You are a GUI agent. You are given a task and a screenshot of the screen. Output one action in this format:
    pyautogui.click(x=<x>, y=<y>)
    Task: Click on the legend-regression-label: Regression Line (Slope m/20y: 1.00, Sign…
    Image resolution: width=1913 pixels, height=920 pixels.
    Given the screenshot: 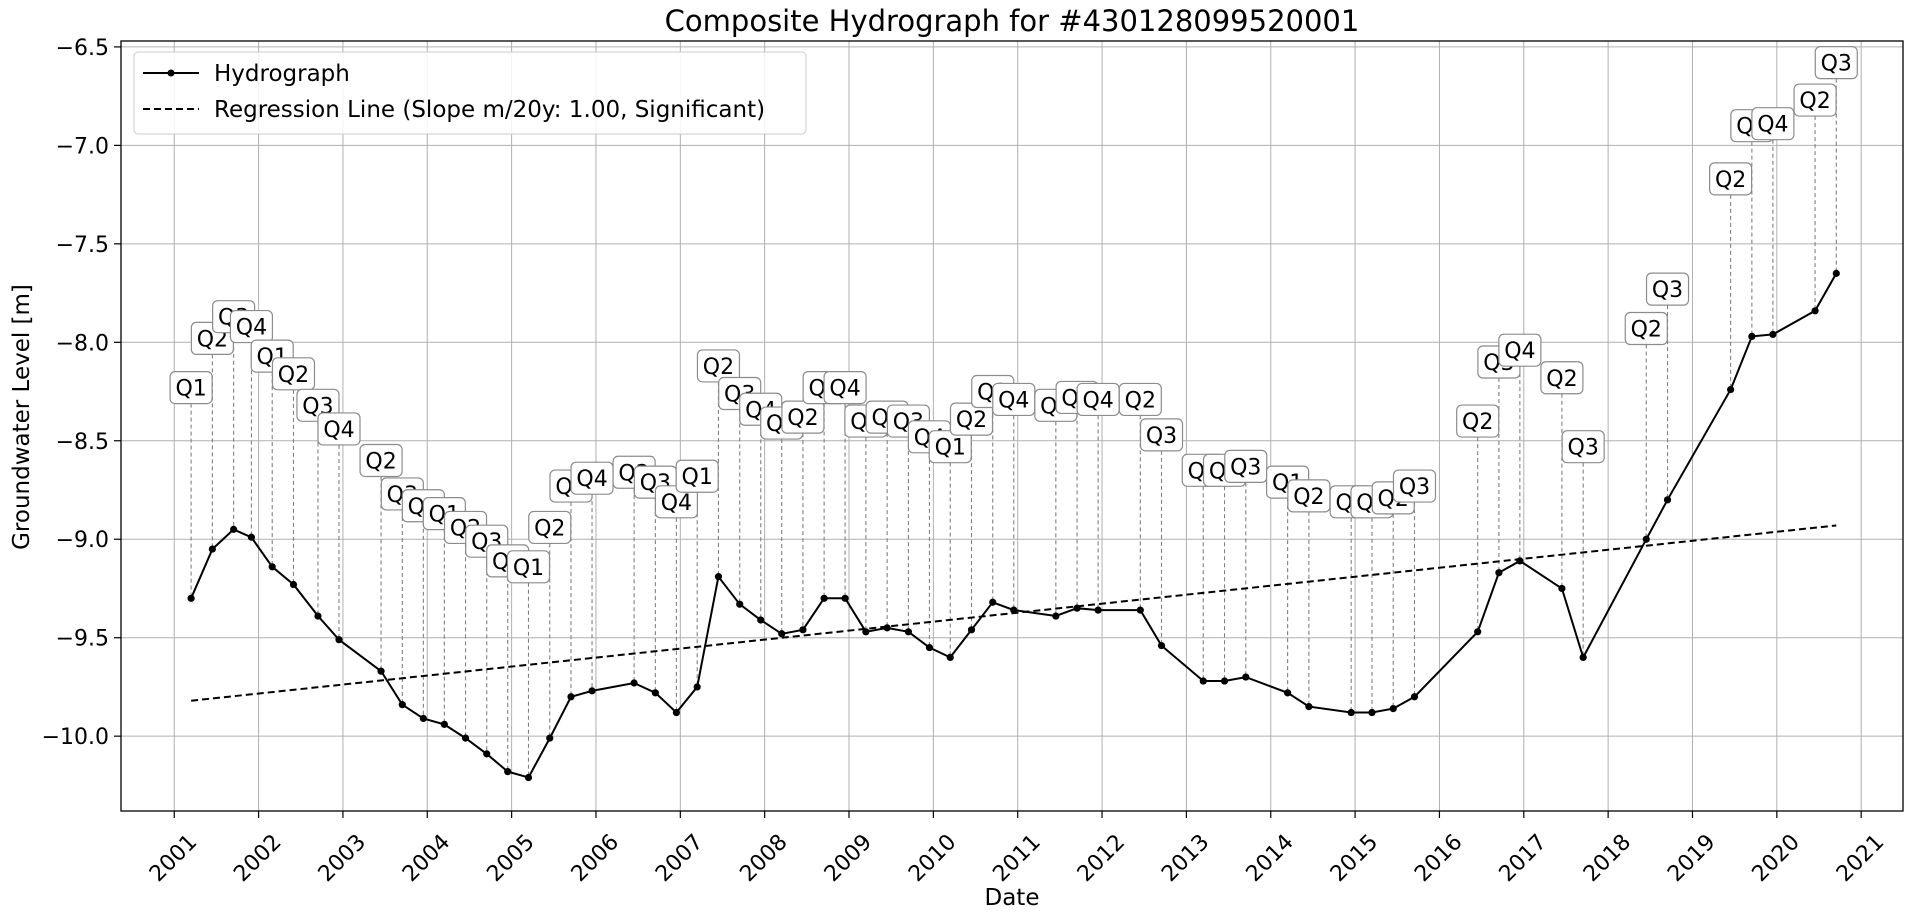 What is the action you would take?
    pyautogui.click(x=489, y=110)
    